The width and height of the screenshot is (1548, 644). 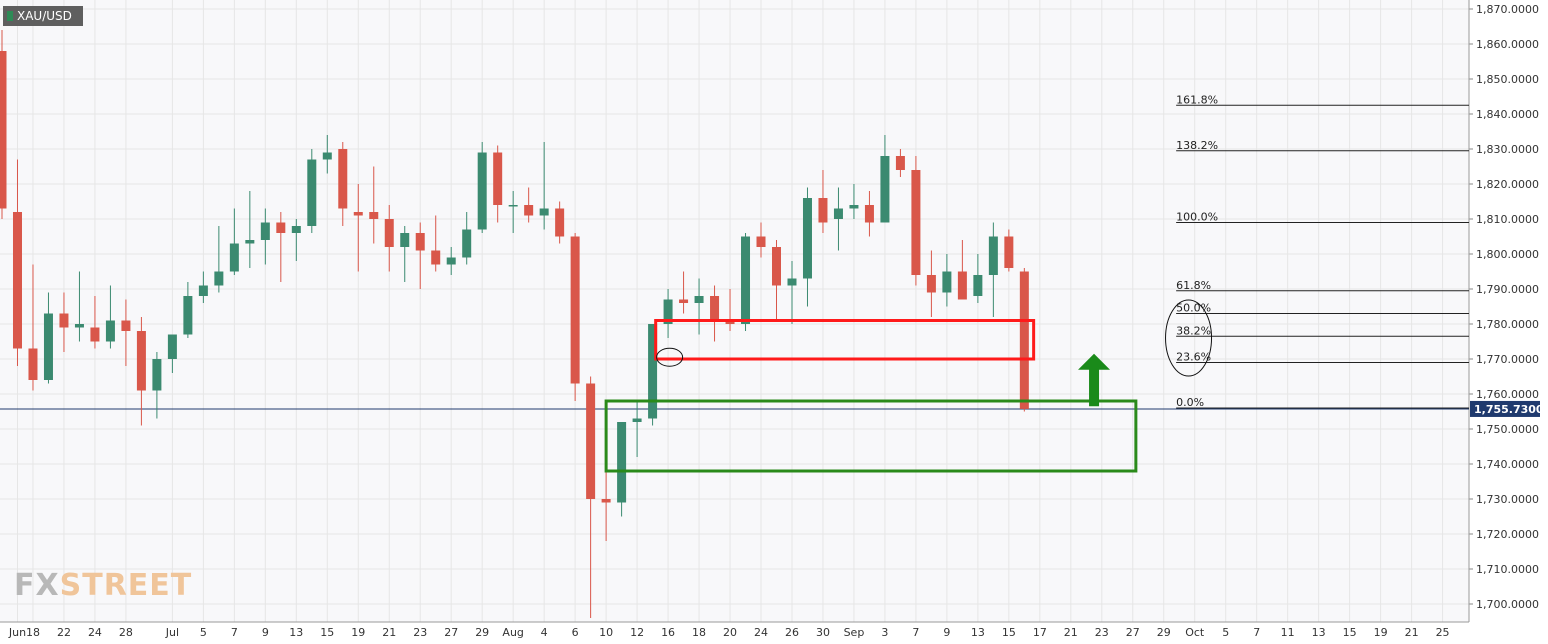 I want to click on x-tick-label: 23, so click(x=420, y=632).